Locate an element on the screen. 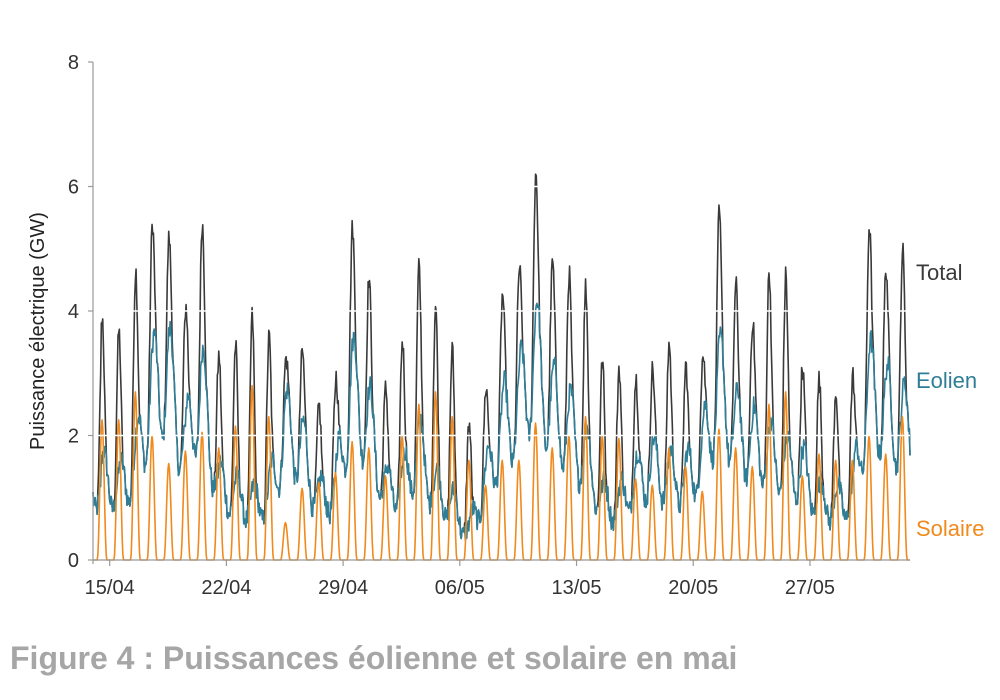 The width and height of the screenshot is (1000, 700). series-label-solaire: Solaire is located at coordinates (950, 528).